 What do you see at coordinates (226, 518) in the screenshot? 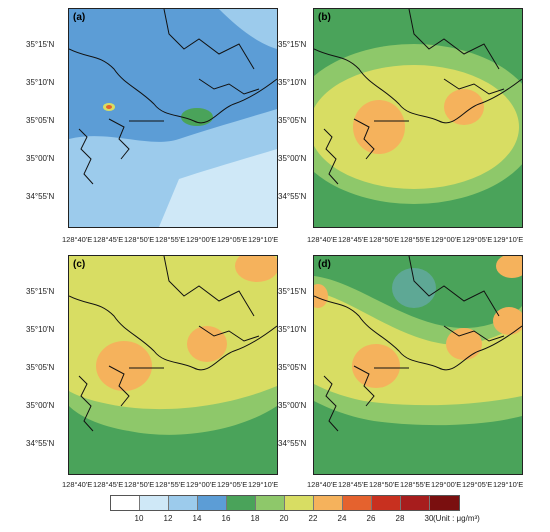
I see `colorbar-tick-label: 16` at bounding box center [226, 518].